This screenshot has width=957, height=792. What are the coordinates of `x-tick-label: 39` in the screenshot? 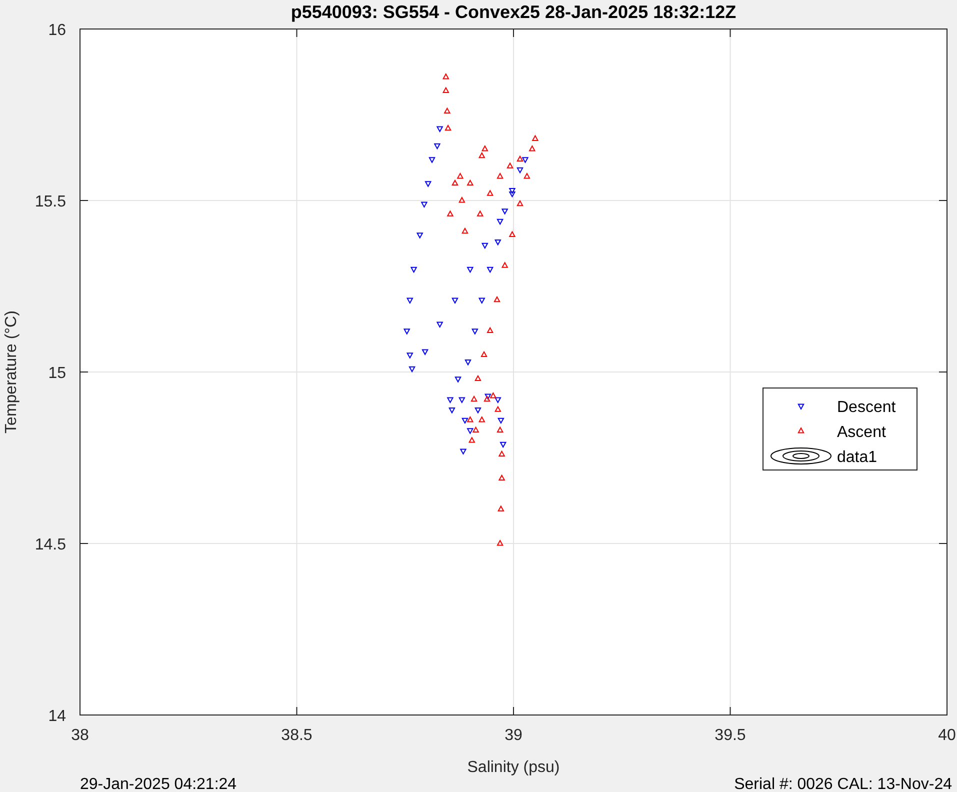 It's located at (513, 735).